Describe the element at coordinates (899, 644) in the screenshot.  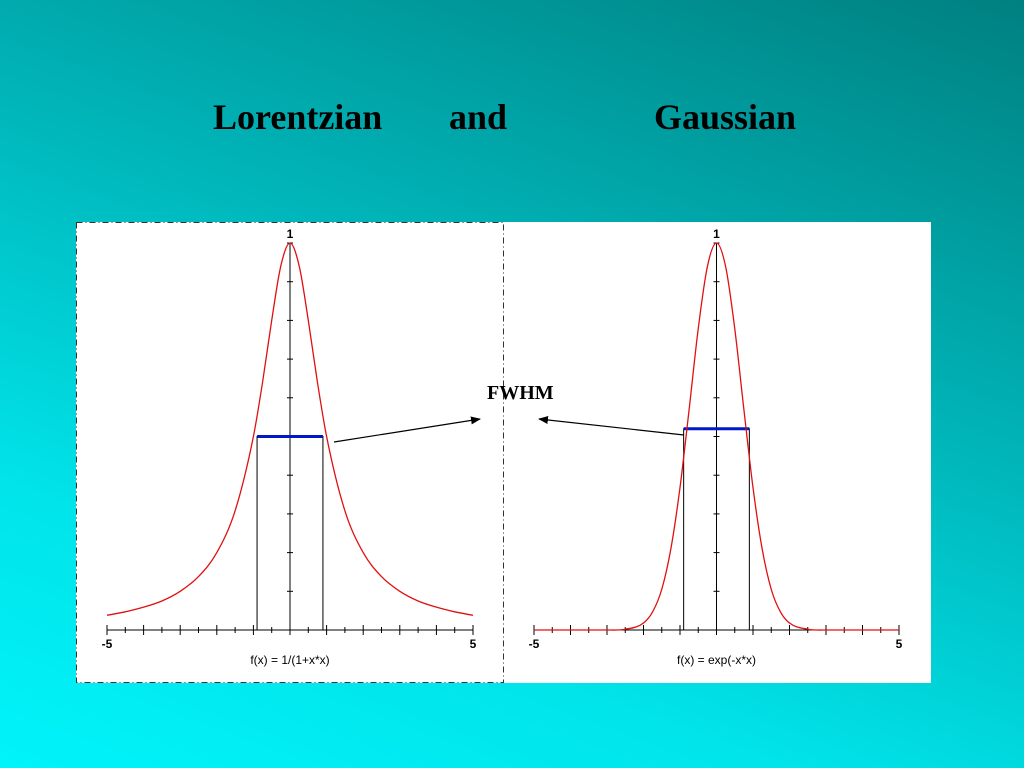
I see `gaussian-x-tick-label-max: 5` at that location.